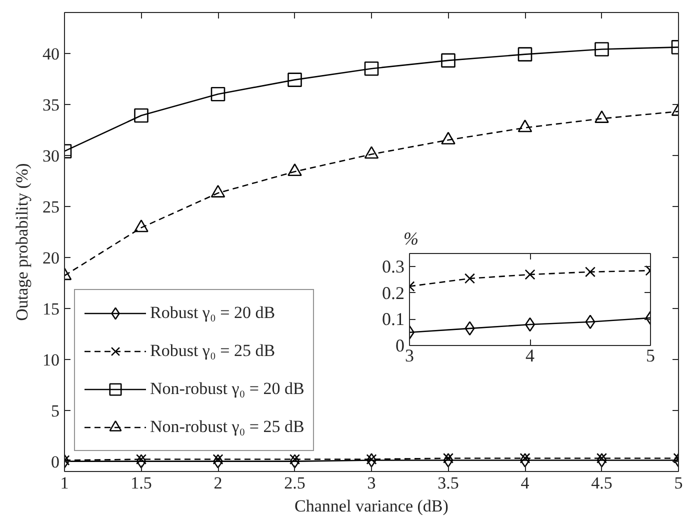 The width and height of the screenshot is (686, 518). I want to click on y-tick-label: 5, so click(55, 410).